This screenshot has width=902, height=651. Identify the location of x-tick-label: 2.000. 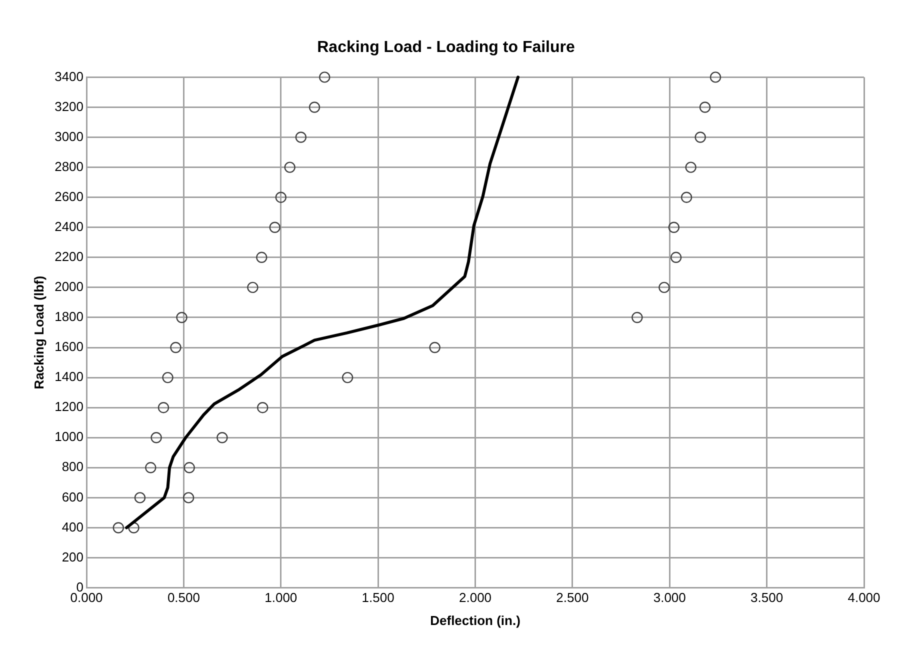
(475, 598).